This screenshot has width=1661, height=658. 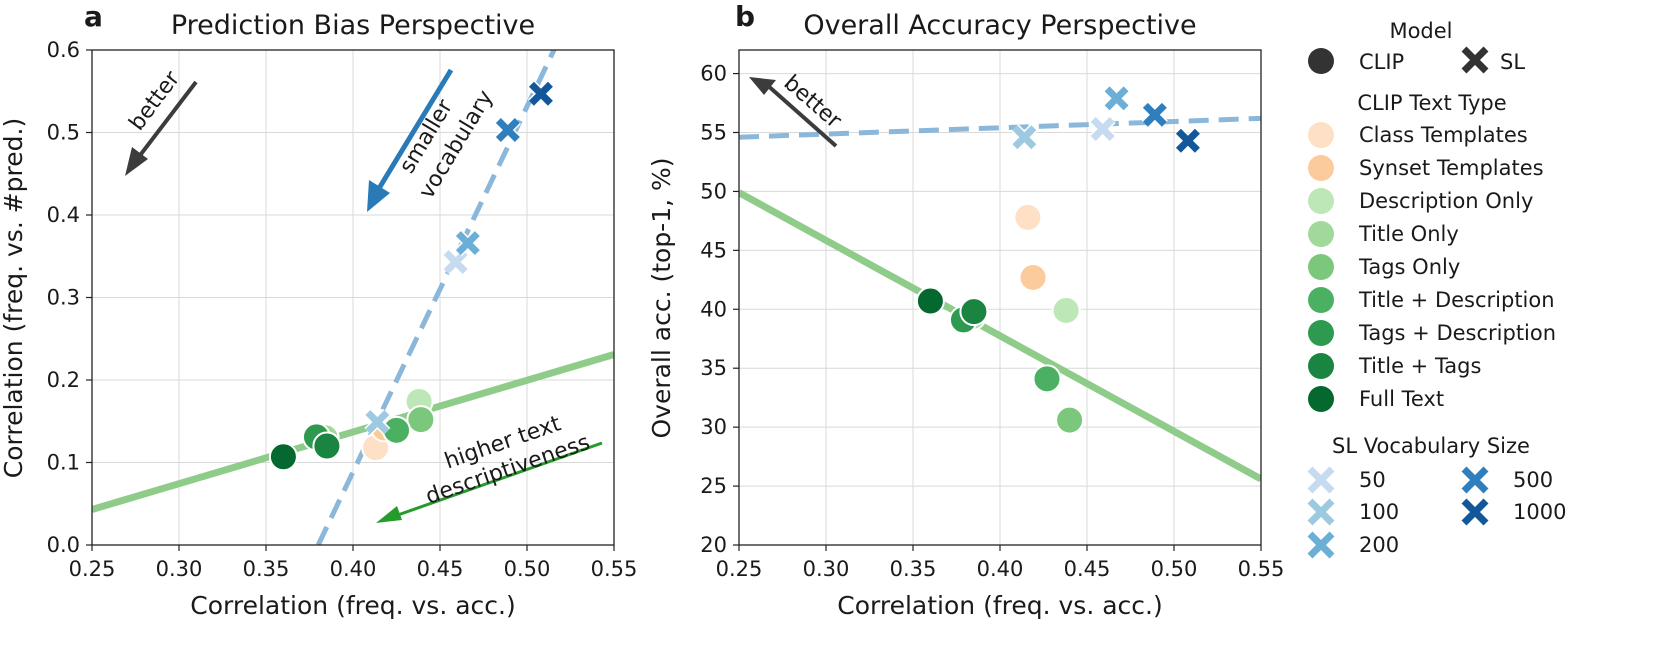 What do you see at coordinates (63, 463) in the screenshot?
I see `y-tick-label: 0.1` at bounding box center [63, 463].